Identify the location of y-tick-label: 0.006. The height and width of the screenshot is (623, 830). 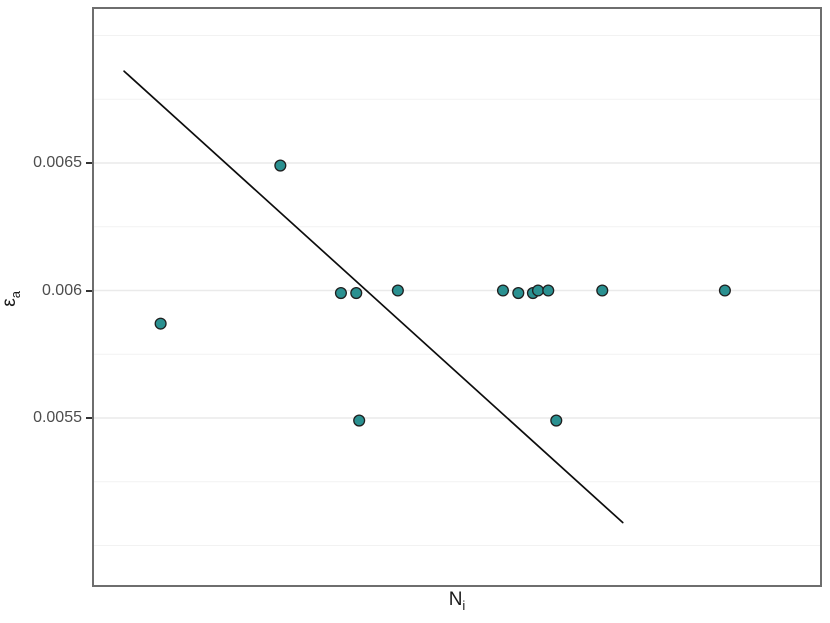
(61, 290).